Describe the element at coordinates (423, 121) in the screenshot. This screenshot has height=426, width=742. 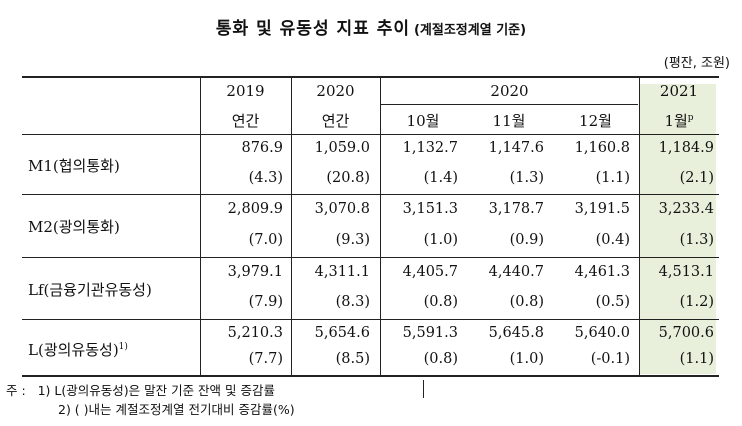
I see `header-period: 10월` at that location.